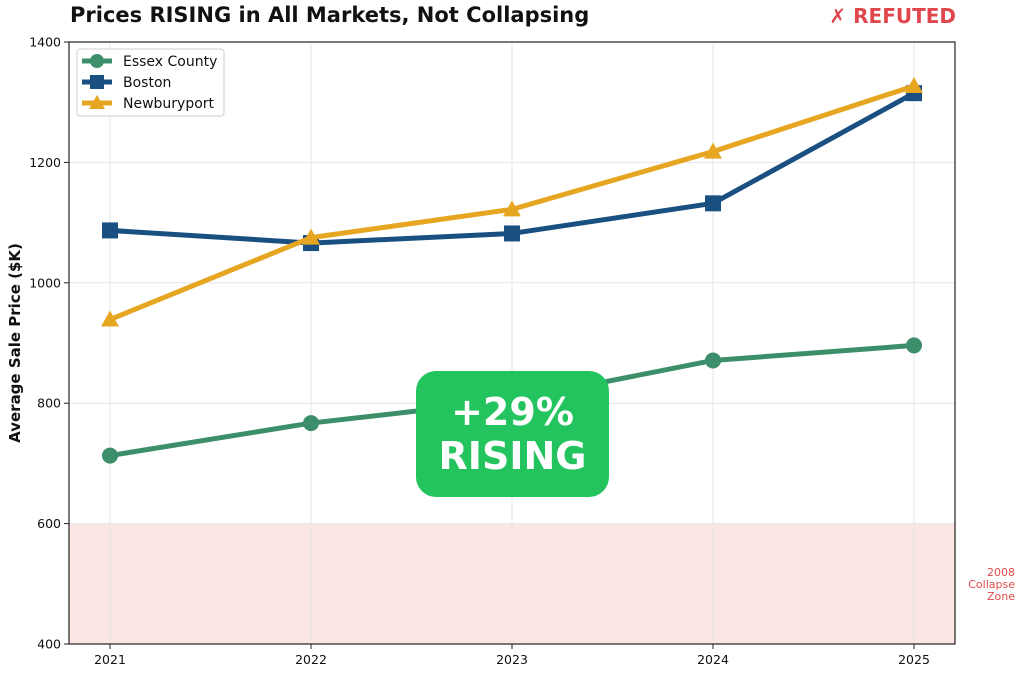  I want to click on y-tick-label: 600, so click(49, 523).